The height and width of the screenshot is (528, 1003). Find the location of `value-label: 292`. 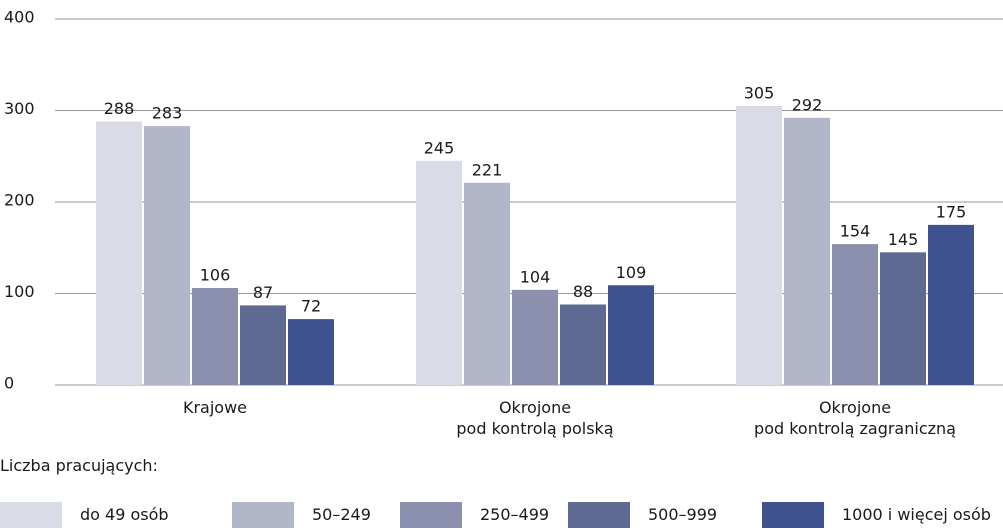

value-label: 292 is located at coordinates (807, 104).